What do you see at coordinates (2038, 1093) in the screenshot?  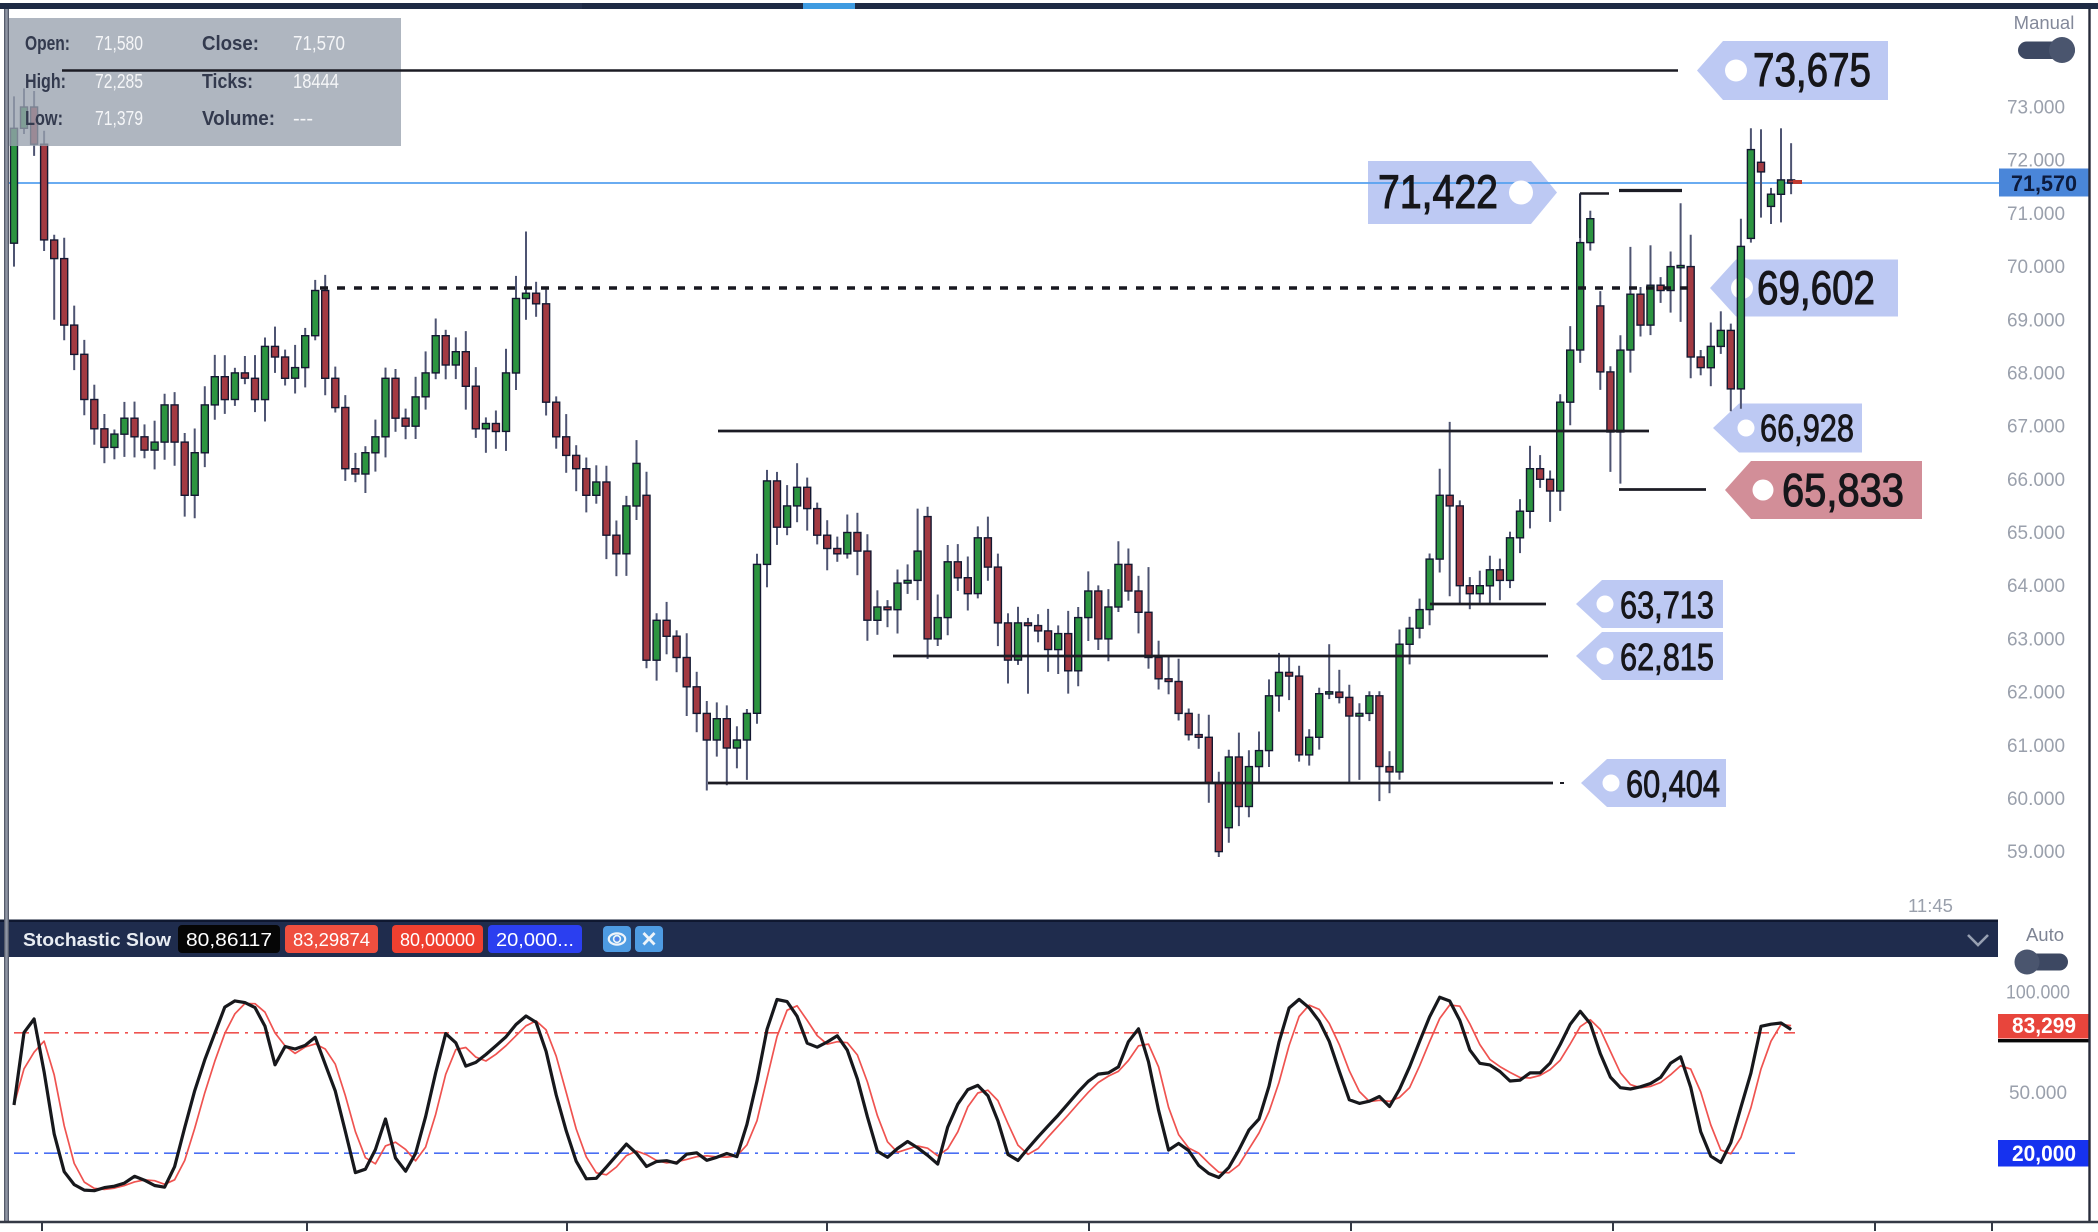 I see `svg-text: 50.000` at bounding box center [2038, 1093].